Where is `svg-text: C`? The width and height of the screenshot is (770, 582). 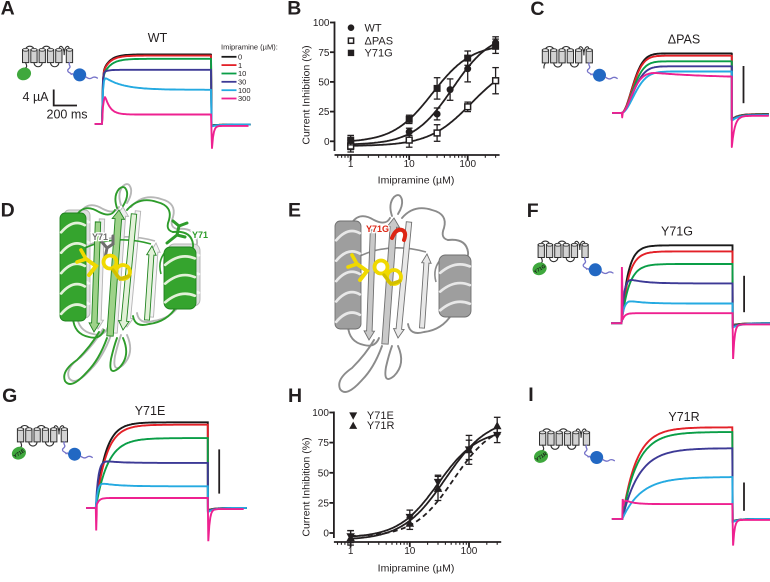
svg-text: C is located at coordinates (537, 10).